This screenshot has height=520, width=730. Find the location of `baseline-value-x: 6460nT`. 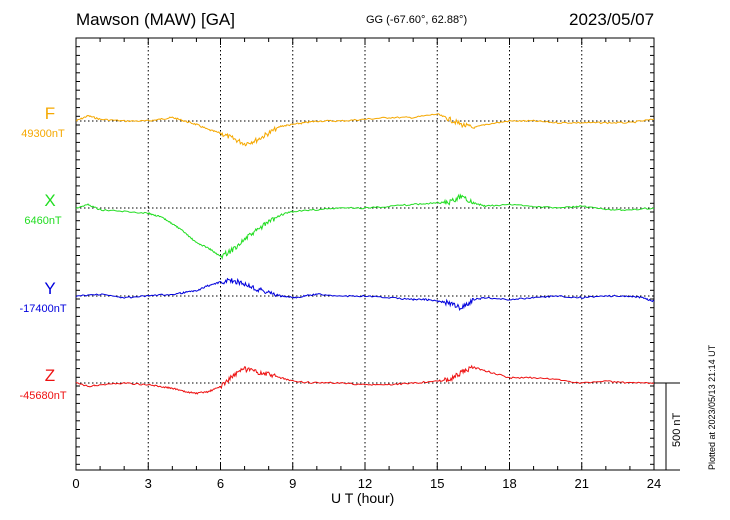

baseline-value-x: 6460nT is located at coordinates (43, 221).